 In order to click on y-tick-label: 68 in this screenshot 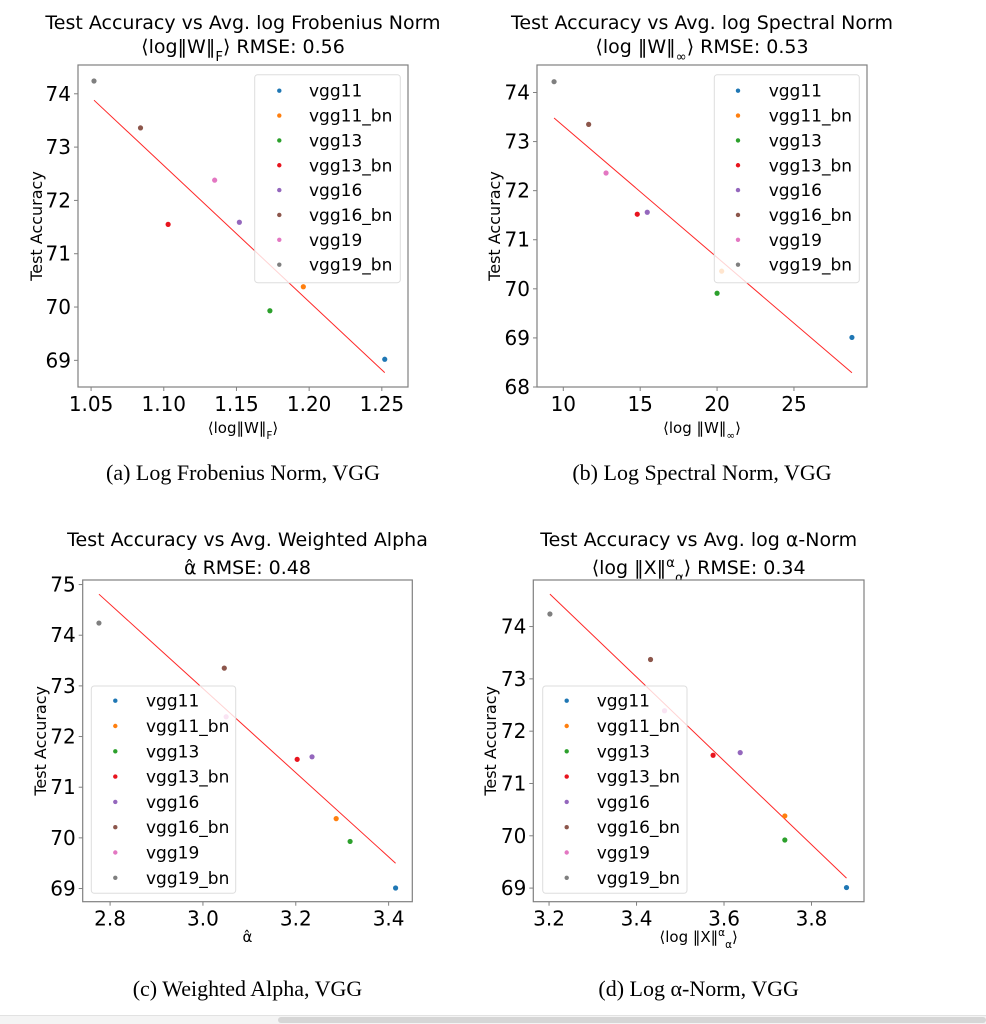, I will do `click(517, 387)`.